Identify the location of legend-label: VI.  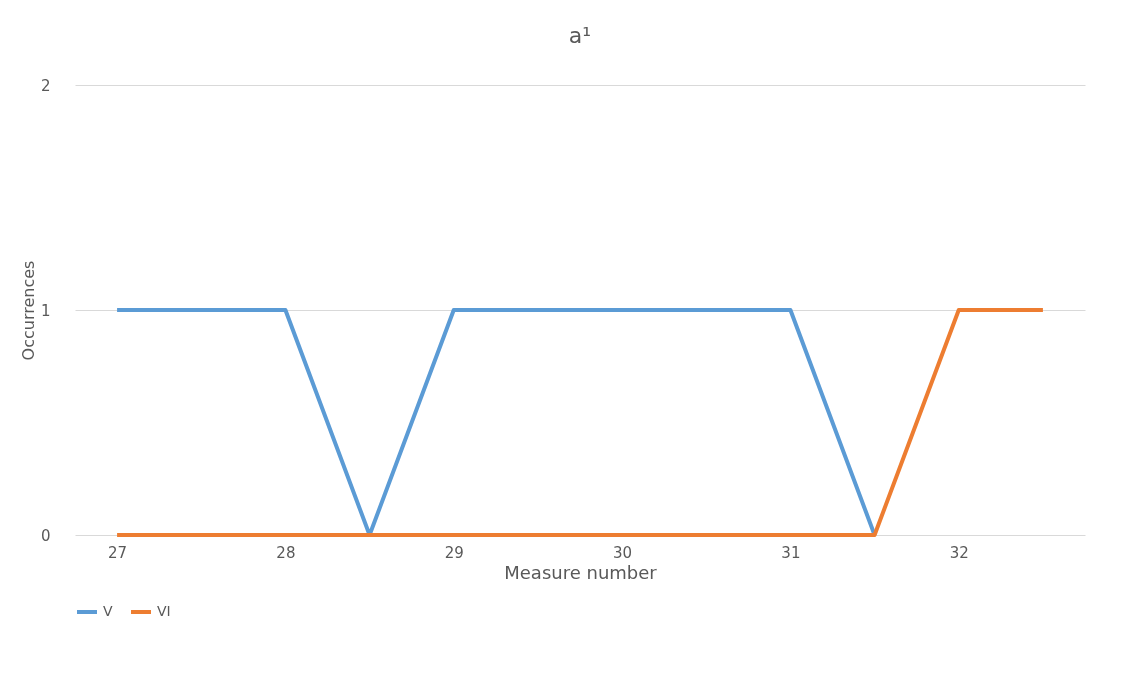
(164, 611).